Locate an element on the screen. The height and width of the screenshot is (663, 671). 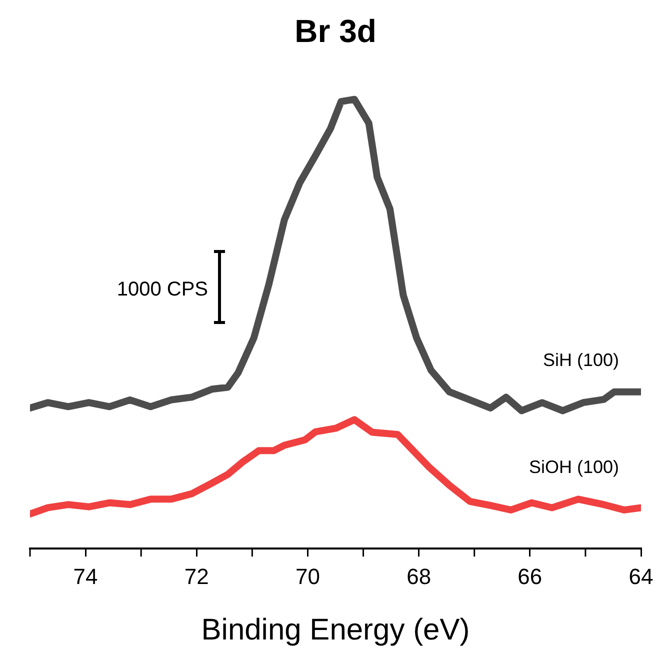
series-label: SiOH (100) is located at coordinates (573, 467).